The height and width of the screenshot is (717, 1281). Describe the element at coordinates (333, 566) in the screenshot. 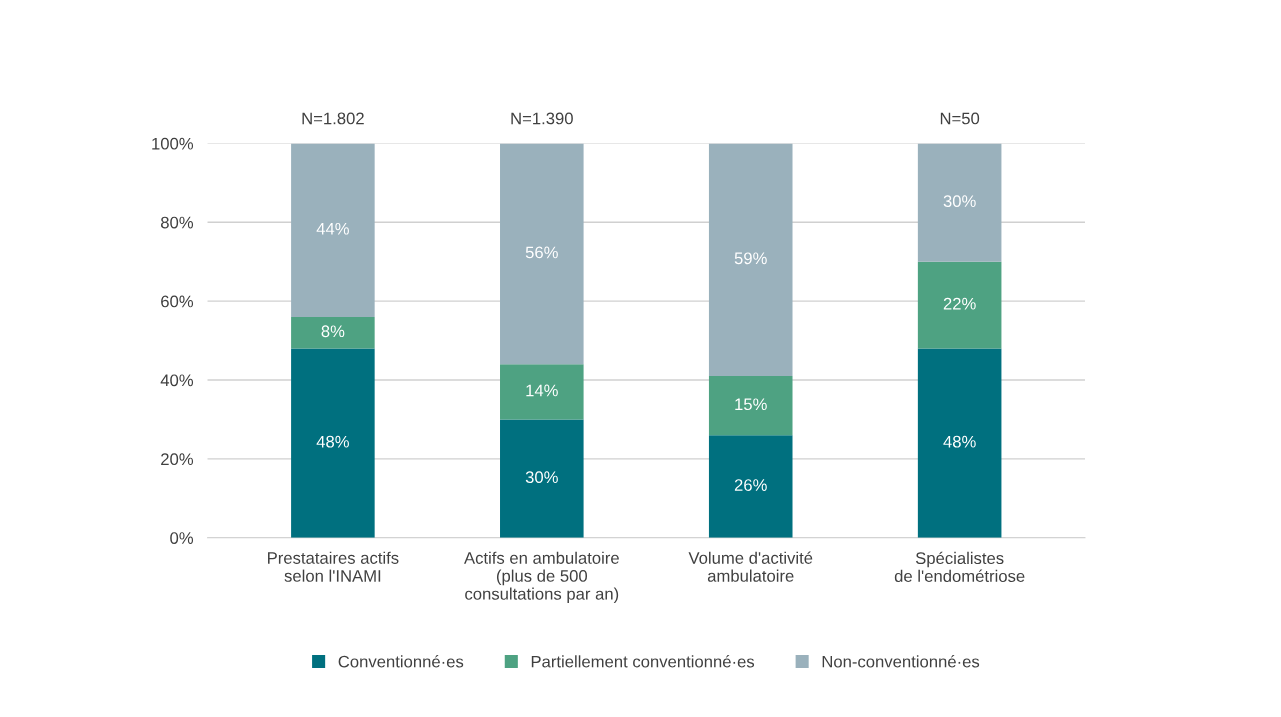

I see `x-tick-label: Prestataires actifs selon l'INAMI` at that location.